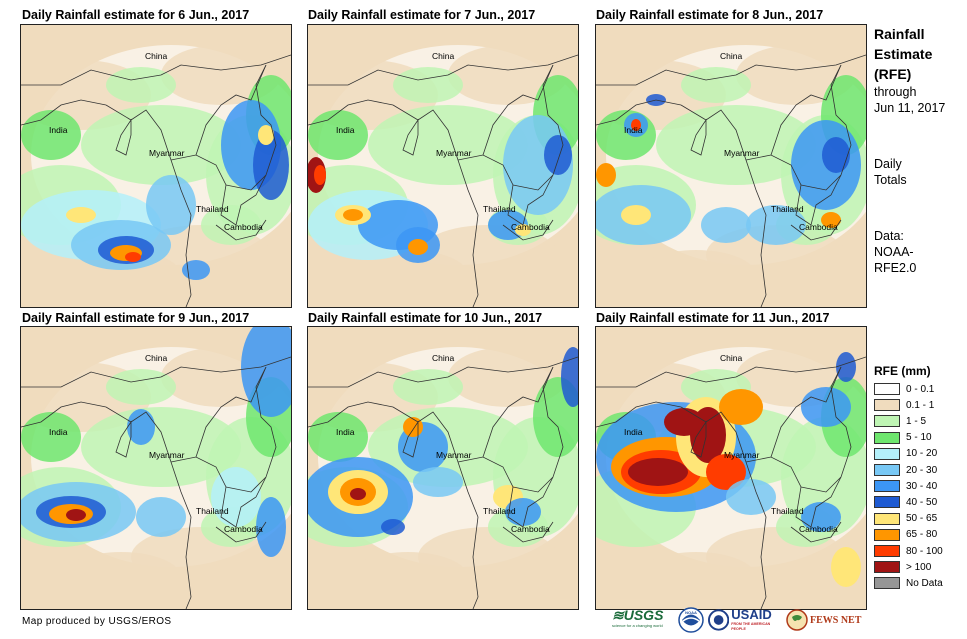 The image size is (967, 639). Describe the element at coordinates (797, 620) in the screenshot. I see `fews-globe-icon` at that location.